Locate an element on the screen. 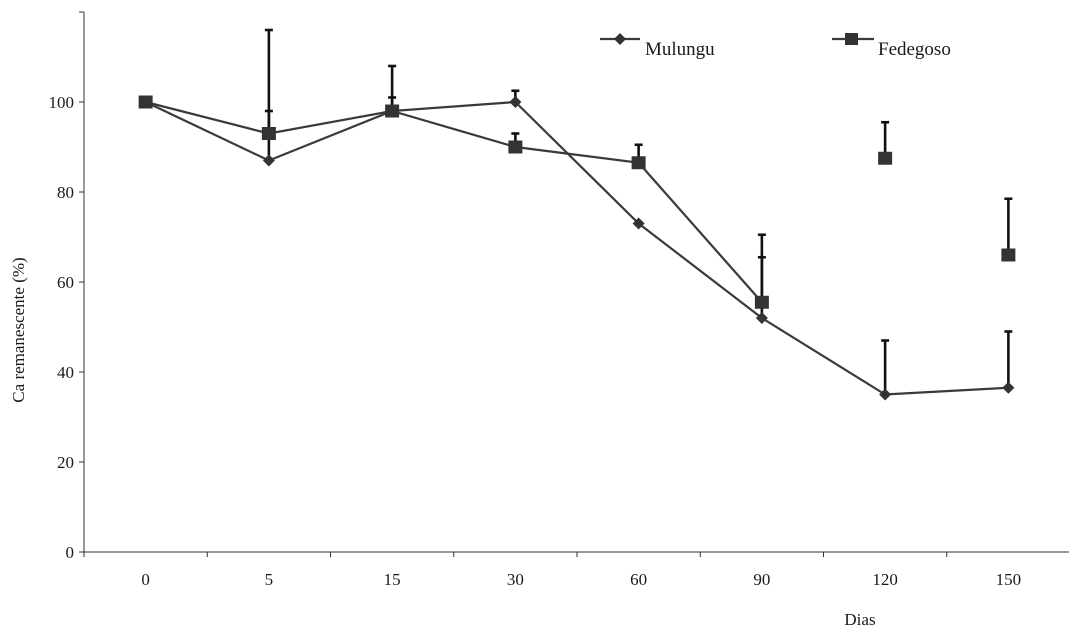 This screenshot has width=1069, height=634. legend-marker-diamond is located at coordinates (620, 39).